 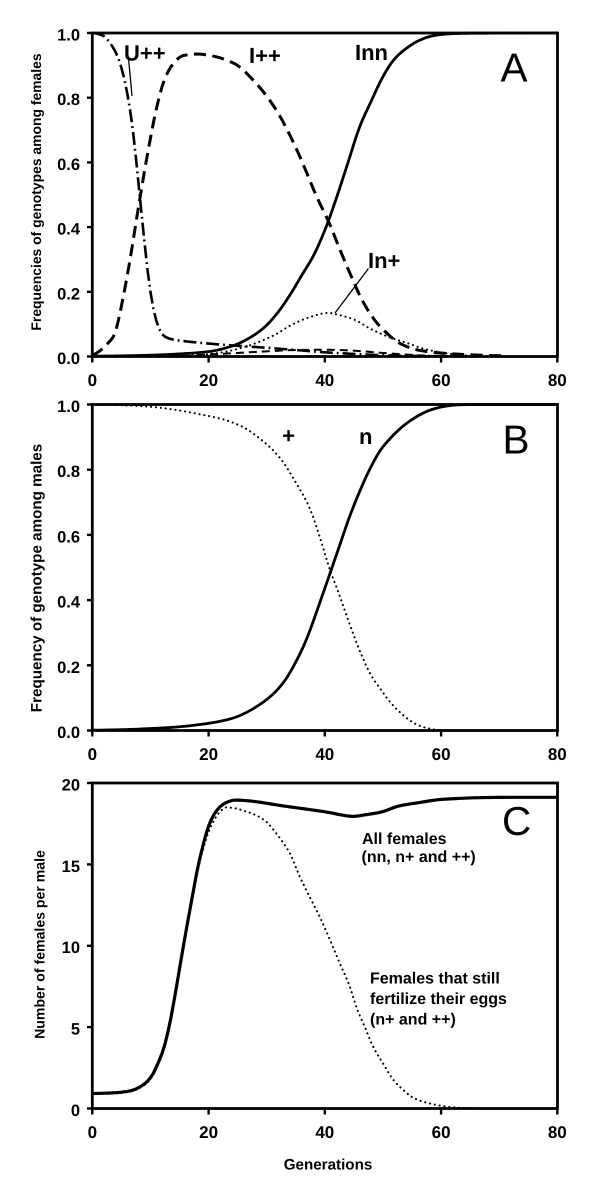 What do you see at coordinates (435, 979) in the screenshot?
I see `svg-text: Females that still` at bounding box center [435, 979].